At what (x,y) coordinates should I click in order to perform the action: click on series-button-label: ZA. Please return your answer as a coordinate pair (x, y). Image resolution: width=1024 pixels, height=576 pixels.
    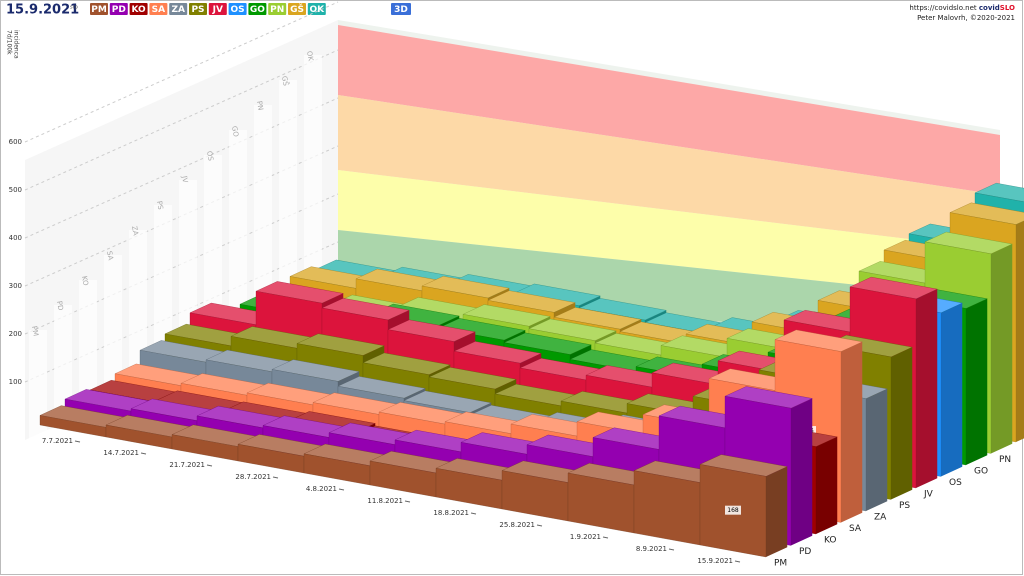
    Looking at the image, I should click on (178, 10).